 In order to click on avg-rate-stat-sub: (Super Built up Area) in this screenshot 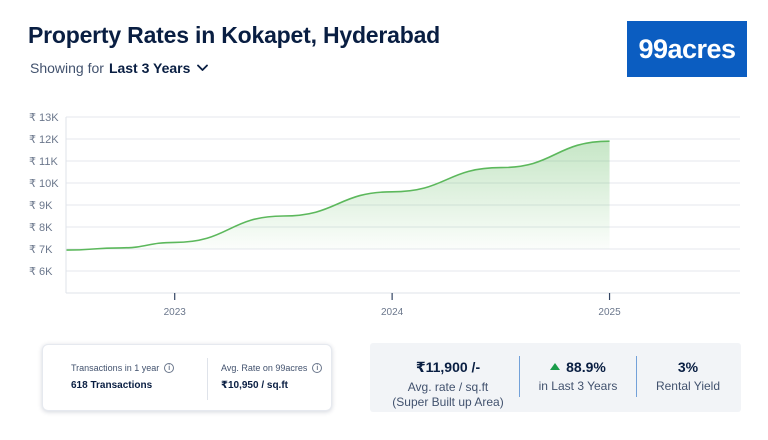, I will do `click(448, 402)`.